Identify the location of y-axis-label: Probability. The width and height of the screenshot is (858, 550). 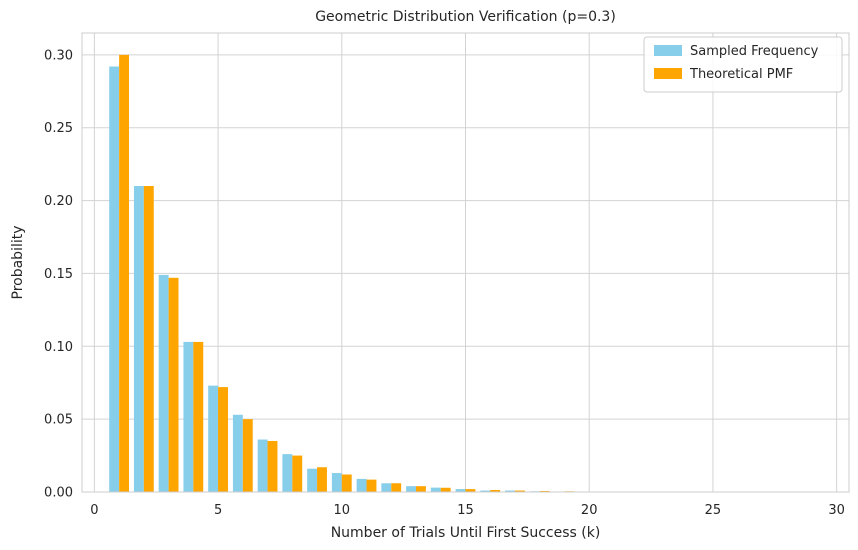
(18, 262).